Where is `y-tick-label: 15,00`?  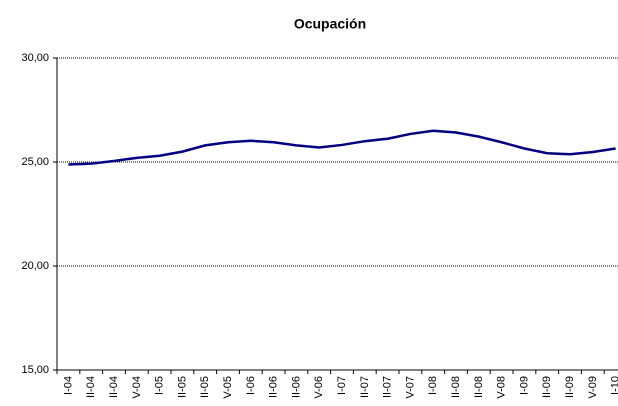 y-tick-label: 15,00 is located at coordinates (35, 370).